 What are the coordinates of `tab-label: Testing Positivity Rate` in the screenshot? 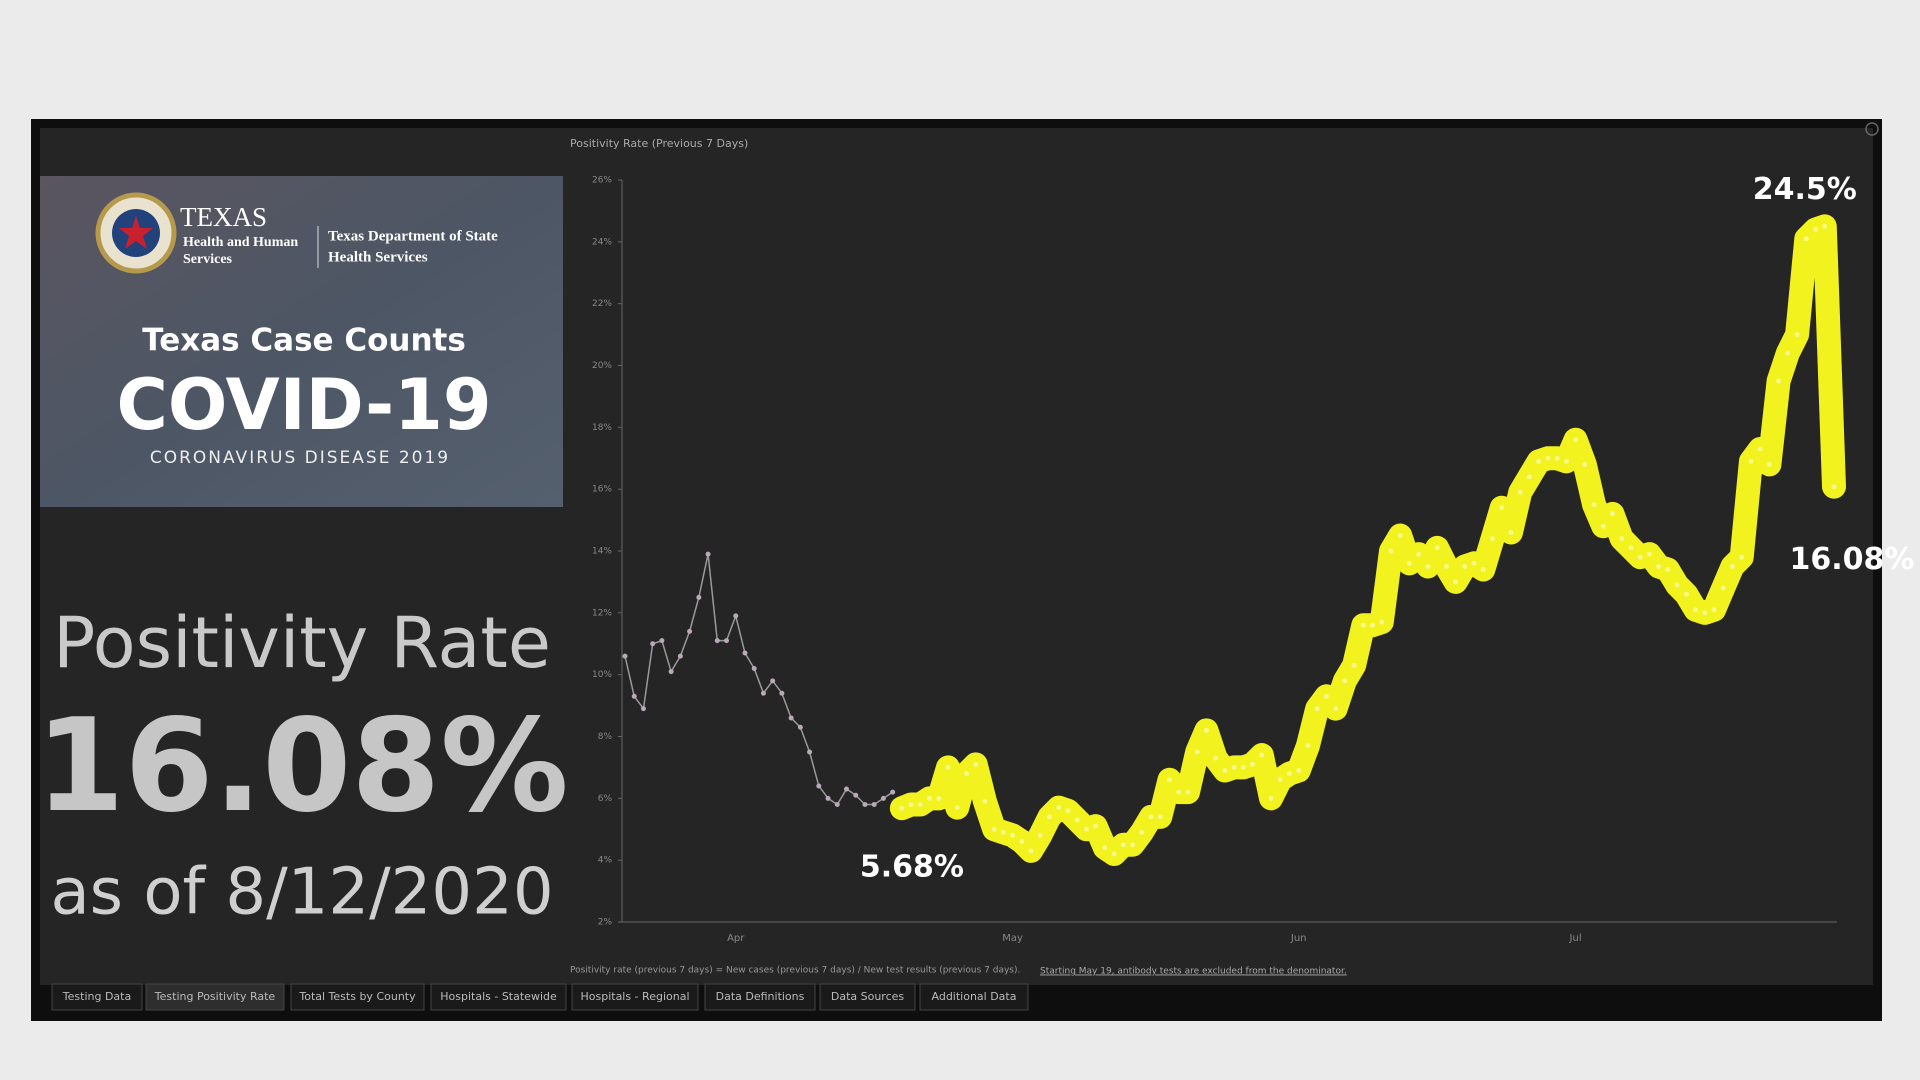 It's located at (215, 996).